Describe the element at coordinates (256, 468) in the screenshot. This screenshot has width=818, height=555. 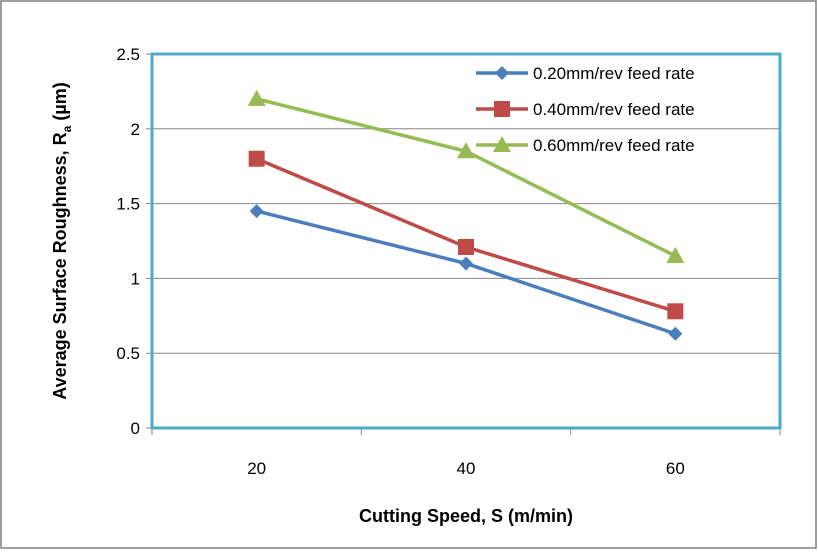
I see `x-tick-label: 20` at that location.